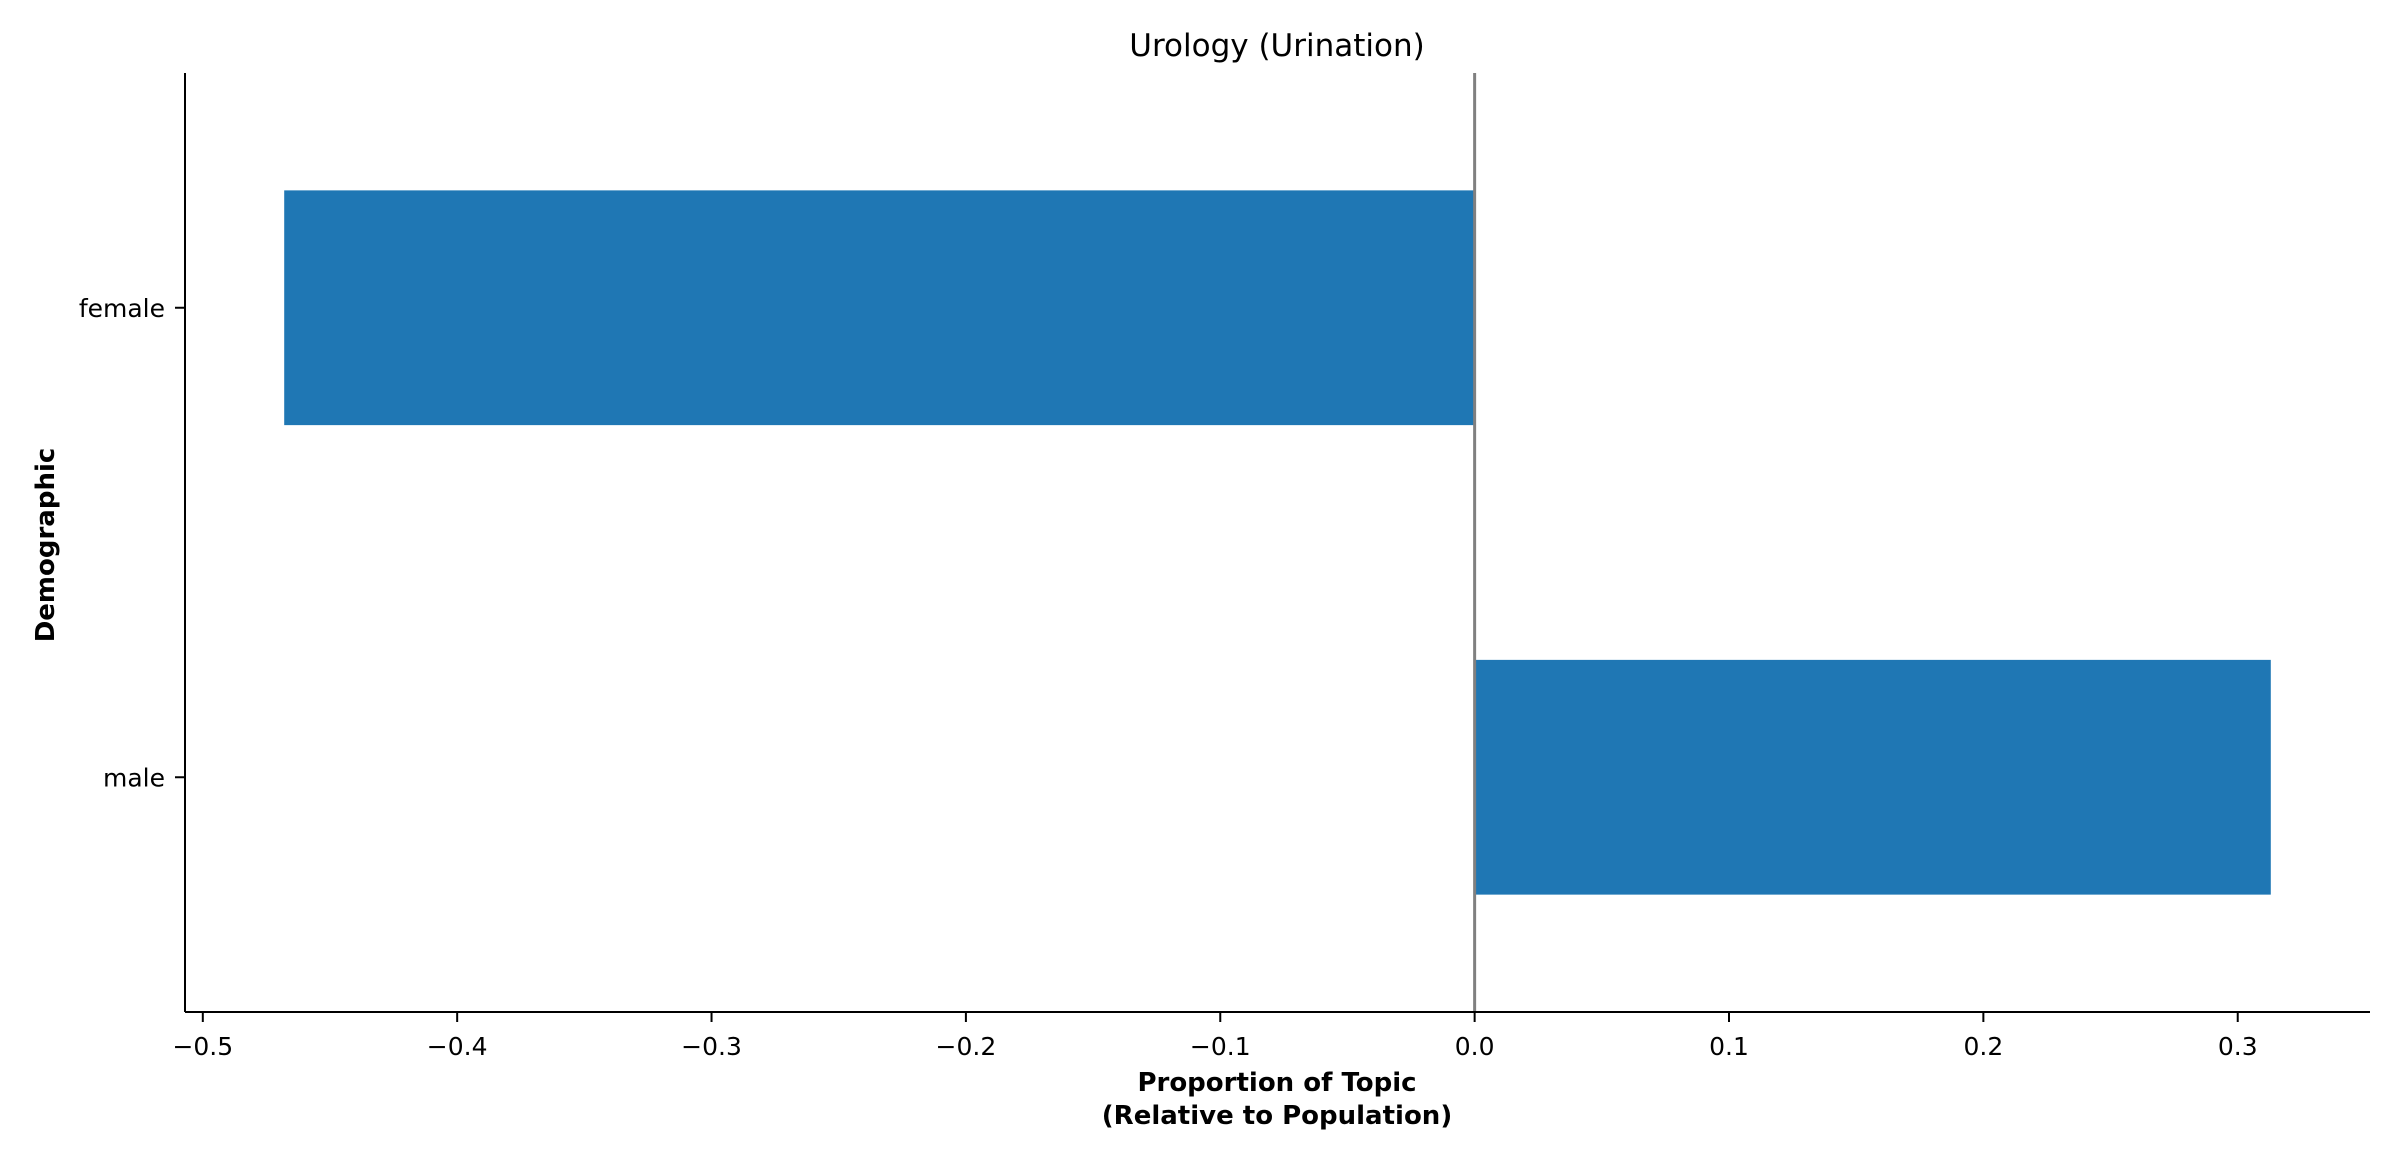 The width and height of the screenshot is (2400, 1160). I want to click on x-tick-label: −0.5, so click(202, 1046).